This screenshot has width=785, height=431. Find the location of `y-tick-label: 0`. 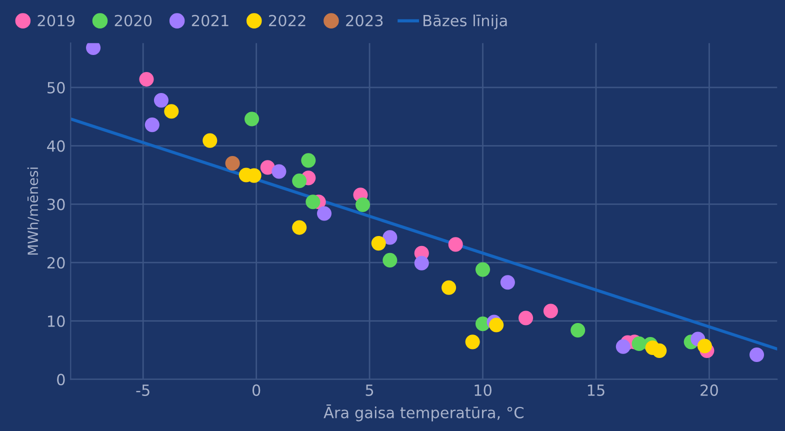

y-tick-label: 0 is located at coordinates (61, 380).